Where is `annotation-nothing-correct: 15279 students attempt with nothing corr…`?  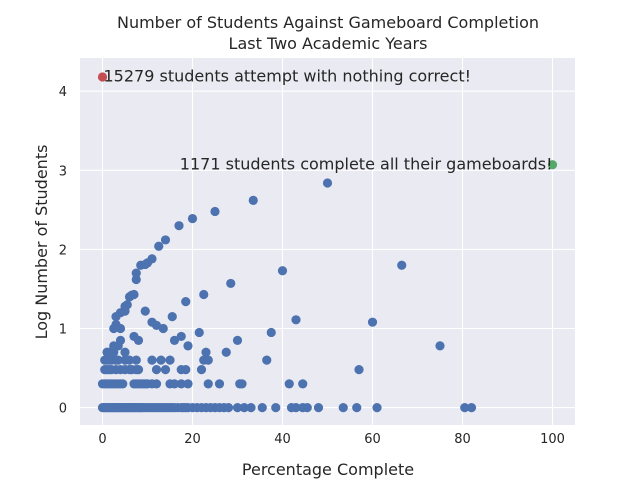
annotation-nothing-correct: 15279 students attempt with nothing corr… is located at coordinates (288, 75).